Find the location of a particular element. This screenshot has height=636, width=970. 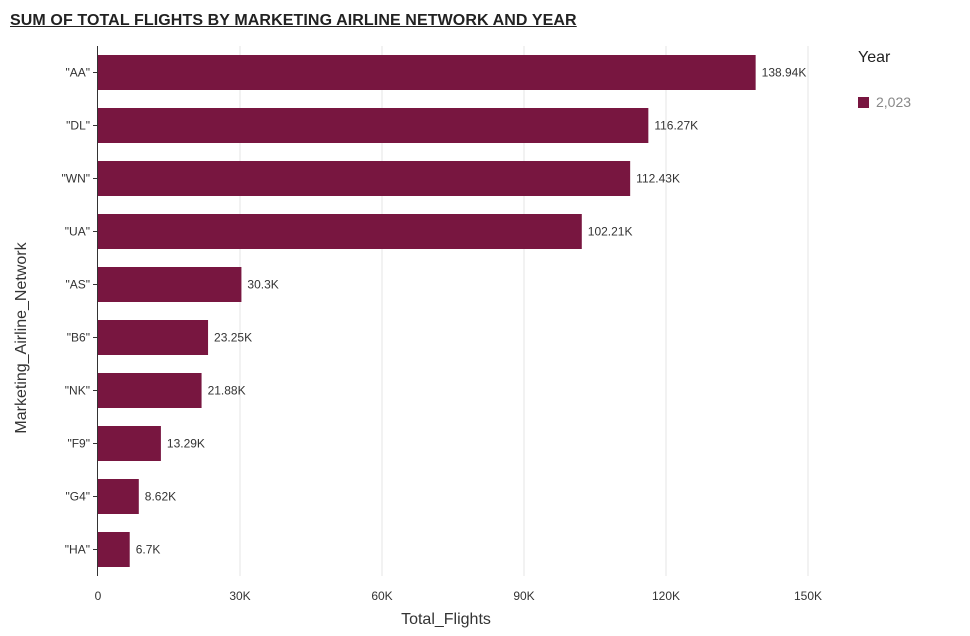

data-label: 6.7K is located at coordinates (148, 550).